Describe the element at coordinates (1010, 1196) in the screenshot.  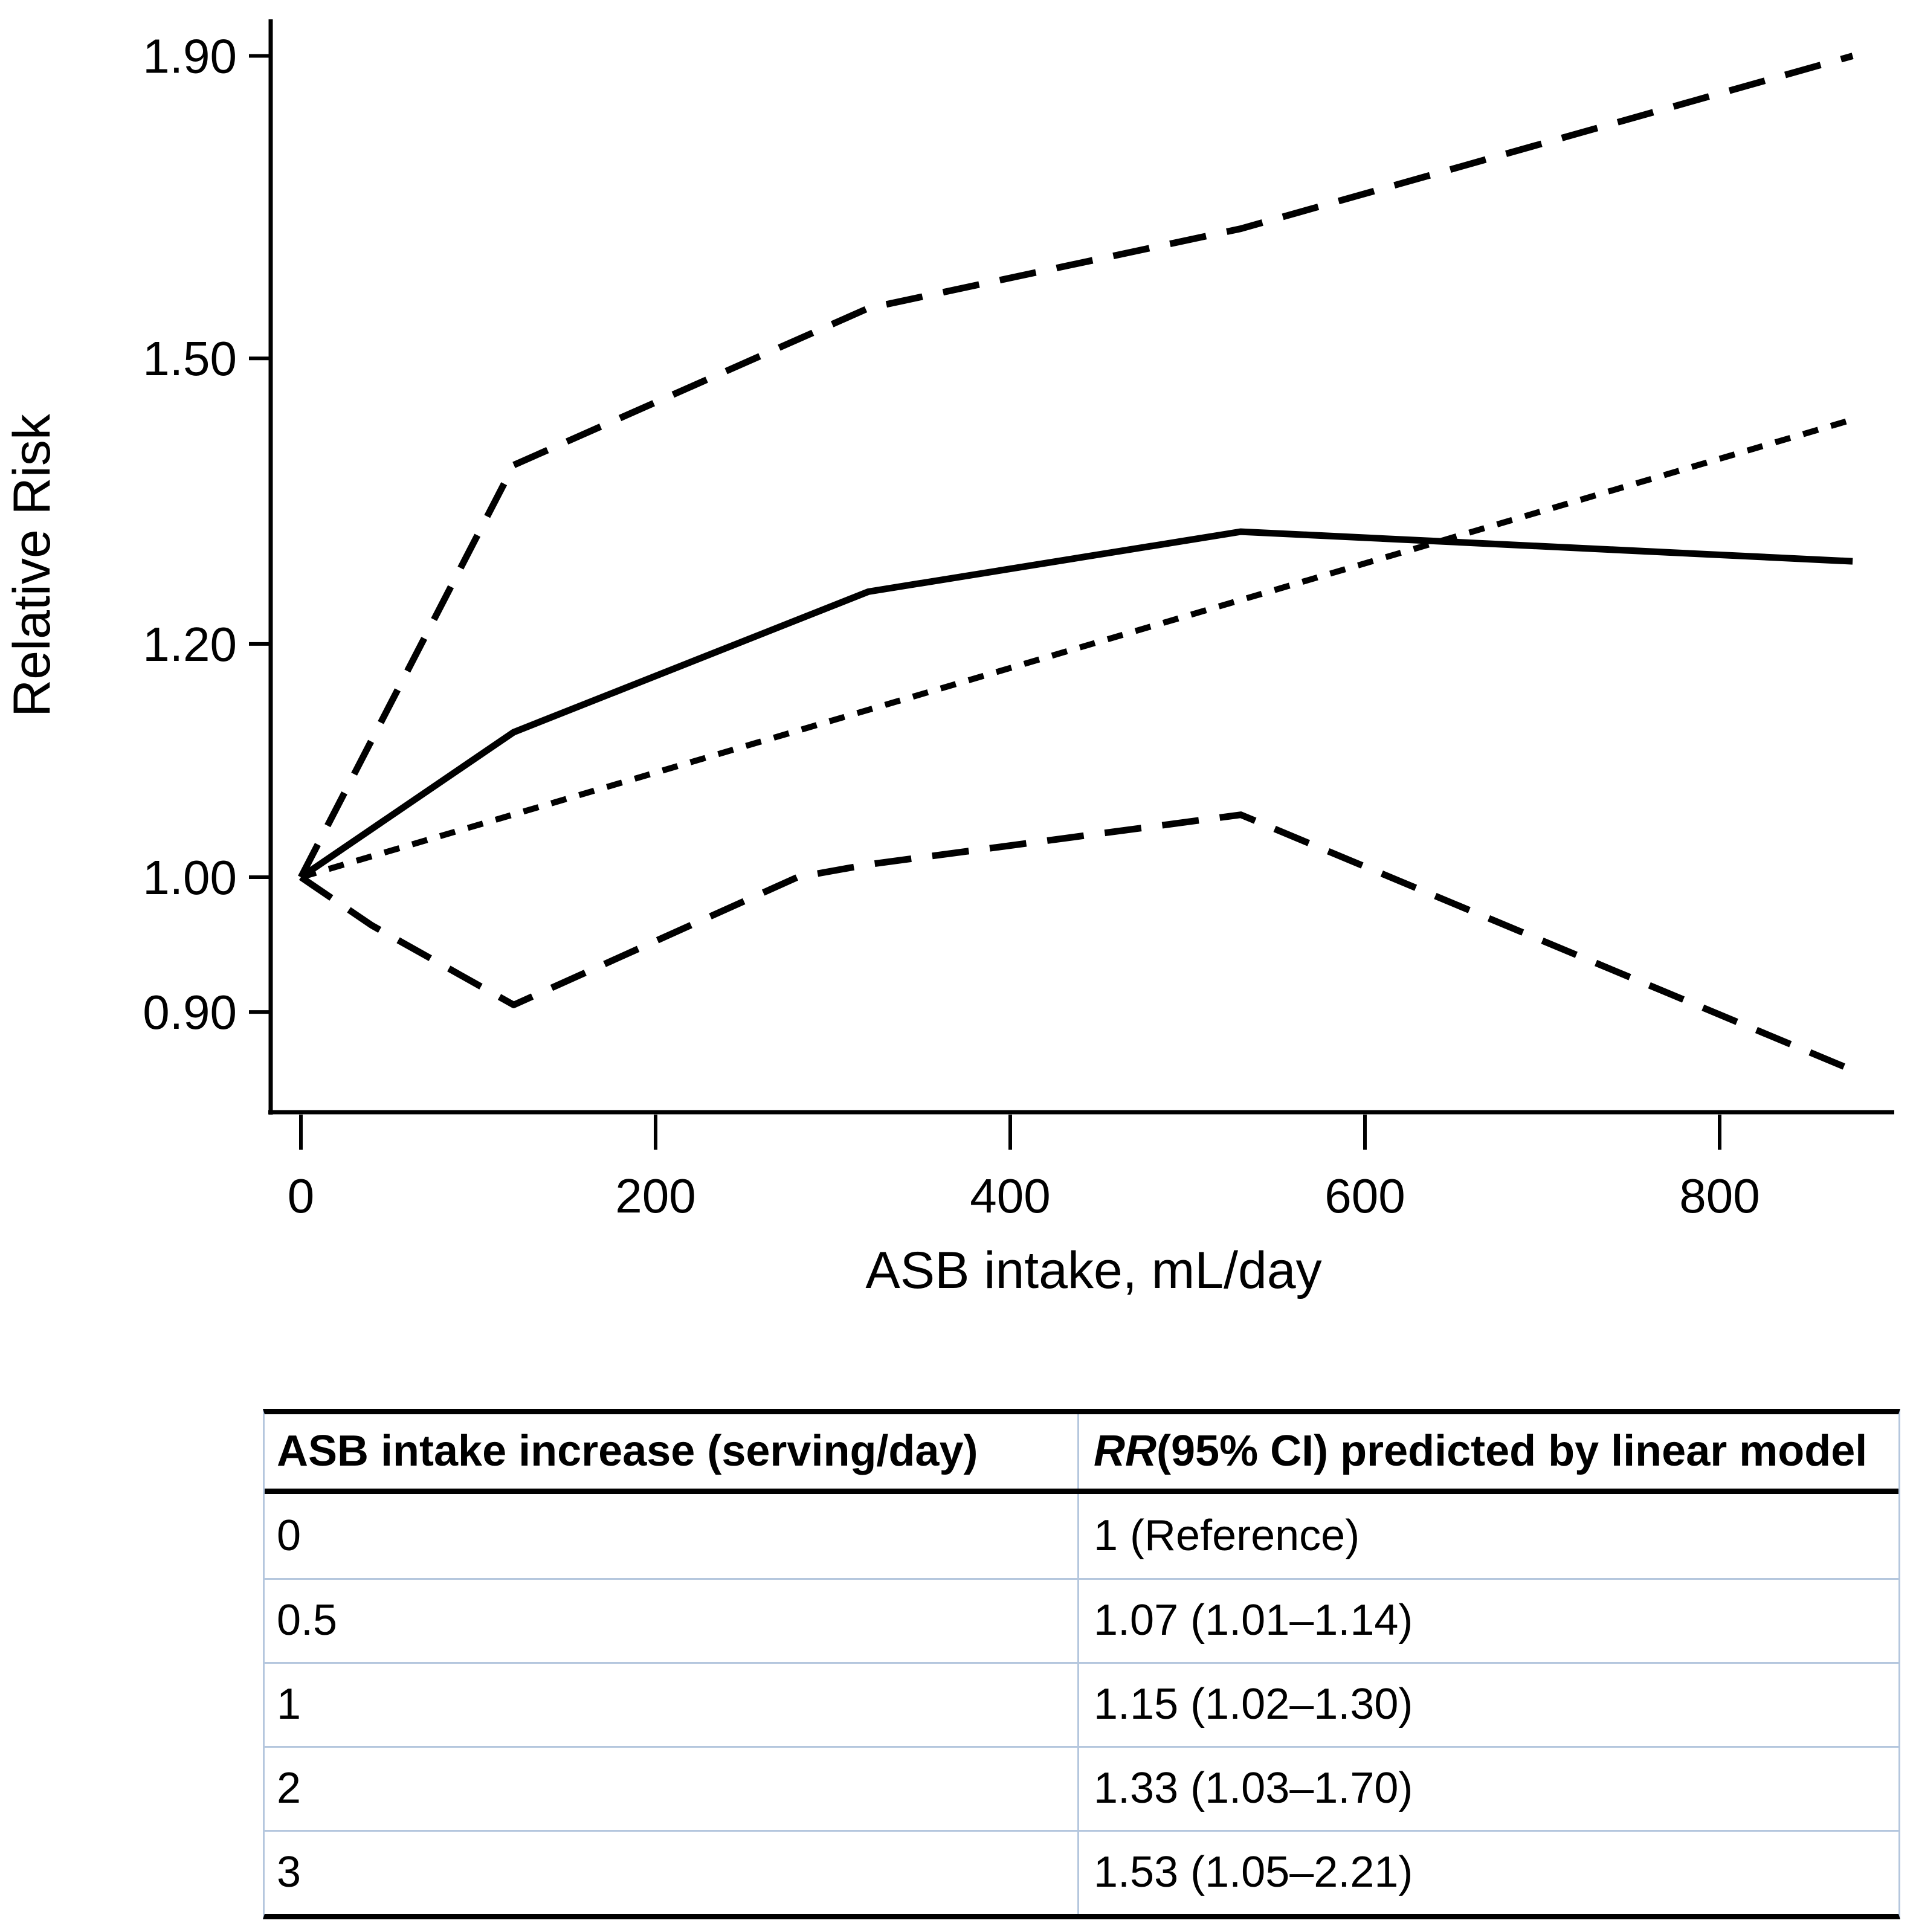
I see `x-tick-label: 400` at that location.